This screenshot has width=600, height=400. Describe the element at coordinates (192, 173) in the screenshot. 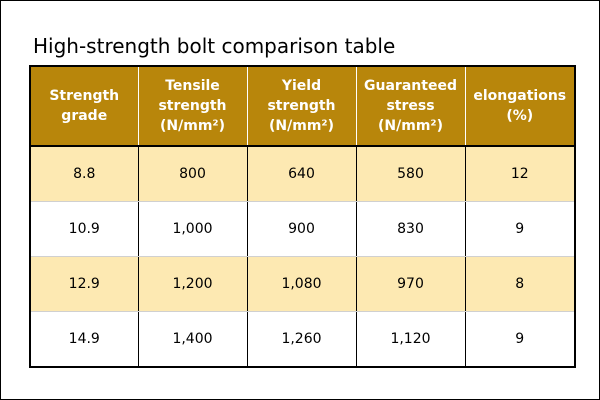

I see `cell-tensile-strength: 800` at that location.